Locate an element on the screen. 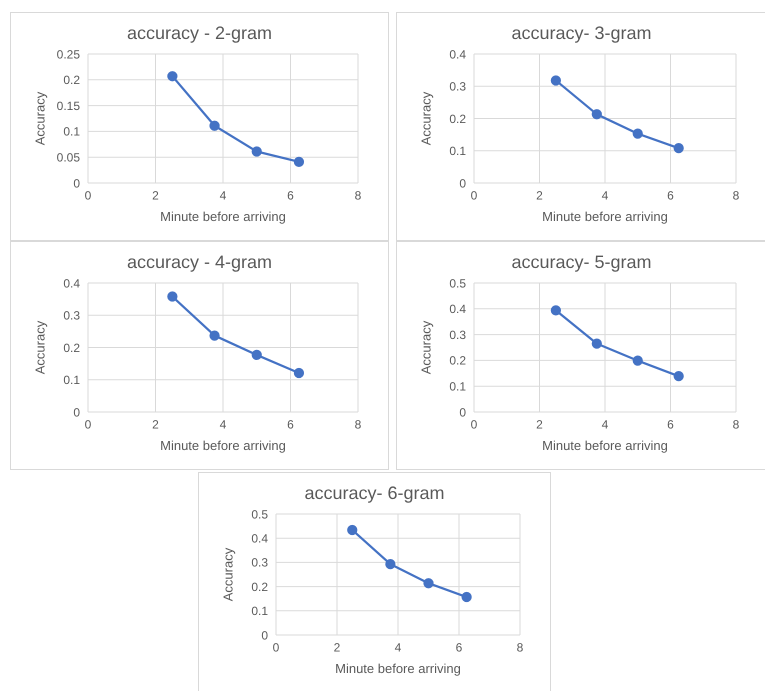 This screenshot has width=765, height=691. y-tick-label: 0.05 is located at coordinates (68, 157).